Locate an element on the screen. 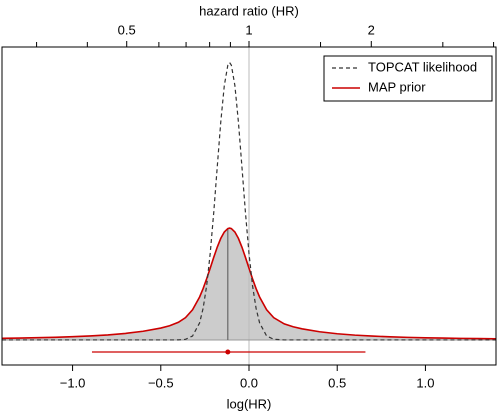 The height and width of the screenshot is (415, 498). x-tick-label: 0.0 is located at coordinates (249, 382).